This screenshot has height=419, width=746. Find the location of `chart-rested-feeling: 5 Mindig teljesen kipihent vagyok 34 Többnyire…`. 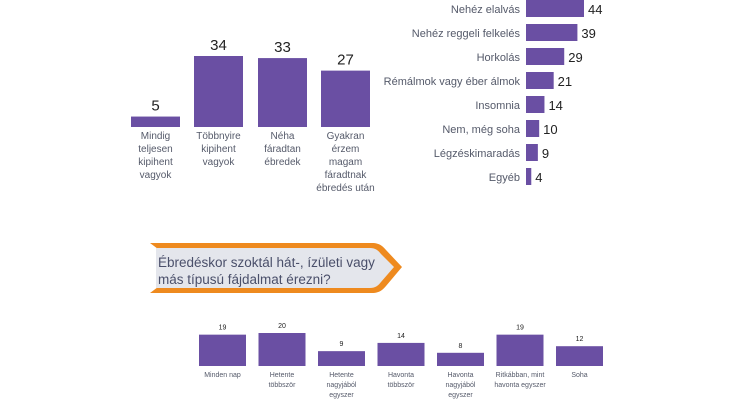

chart-rested-feeling: 5 Mindig teljesen kipihent vagyok 34 Többnyire… is located at coordinates (253, 115).